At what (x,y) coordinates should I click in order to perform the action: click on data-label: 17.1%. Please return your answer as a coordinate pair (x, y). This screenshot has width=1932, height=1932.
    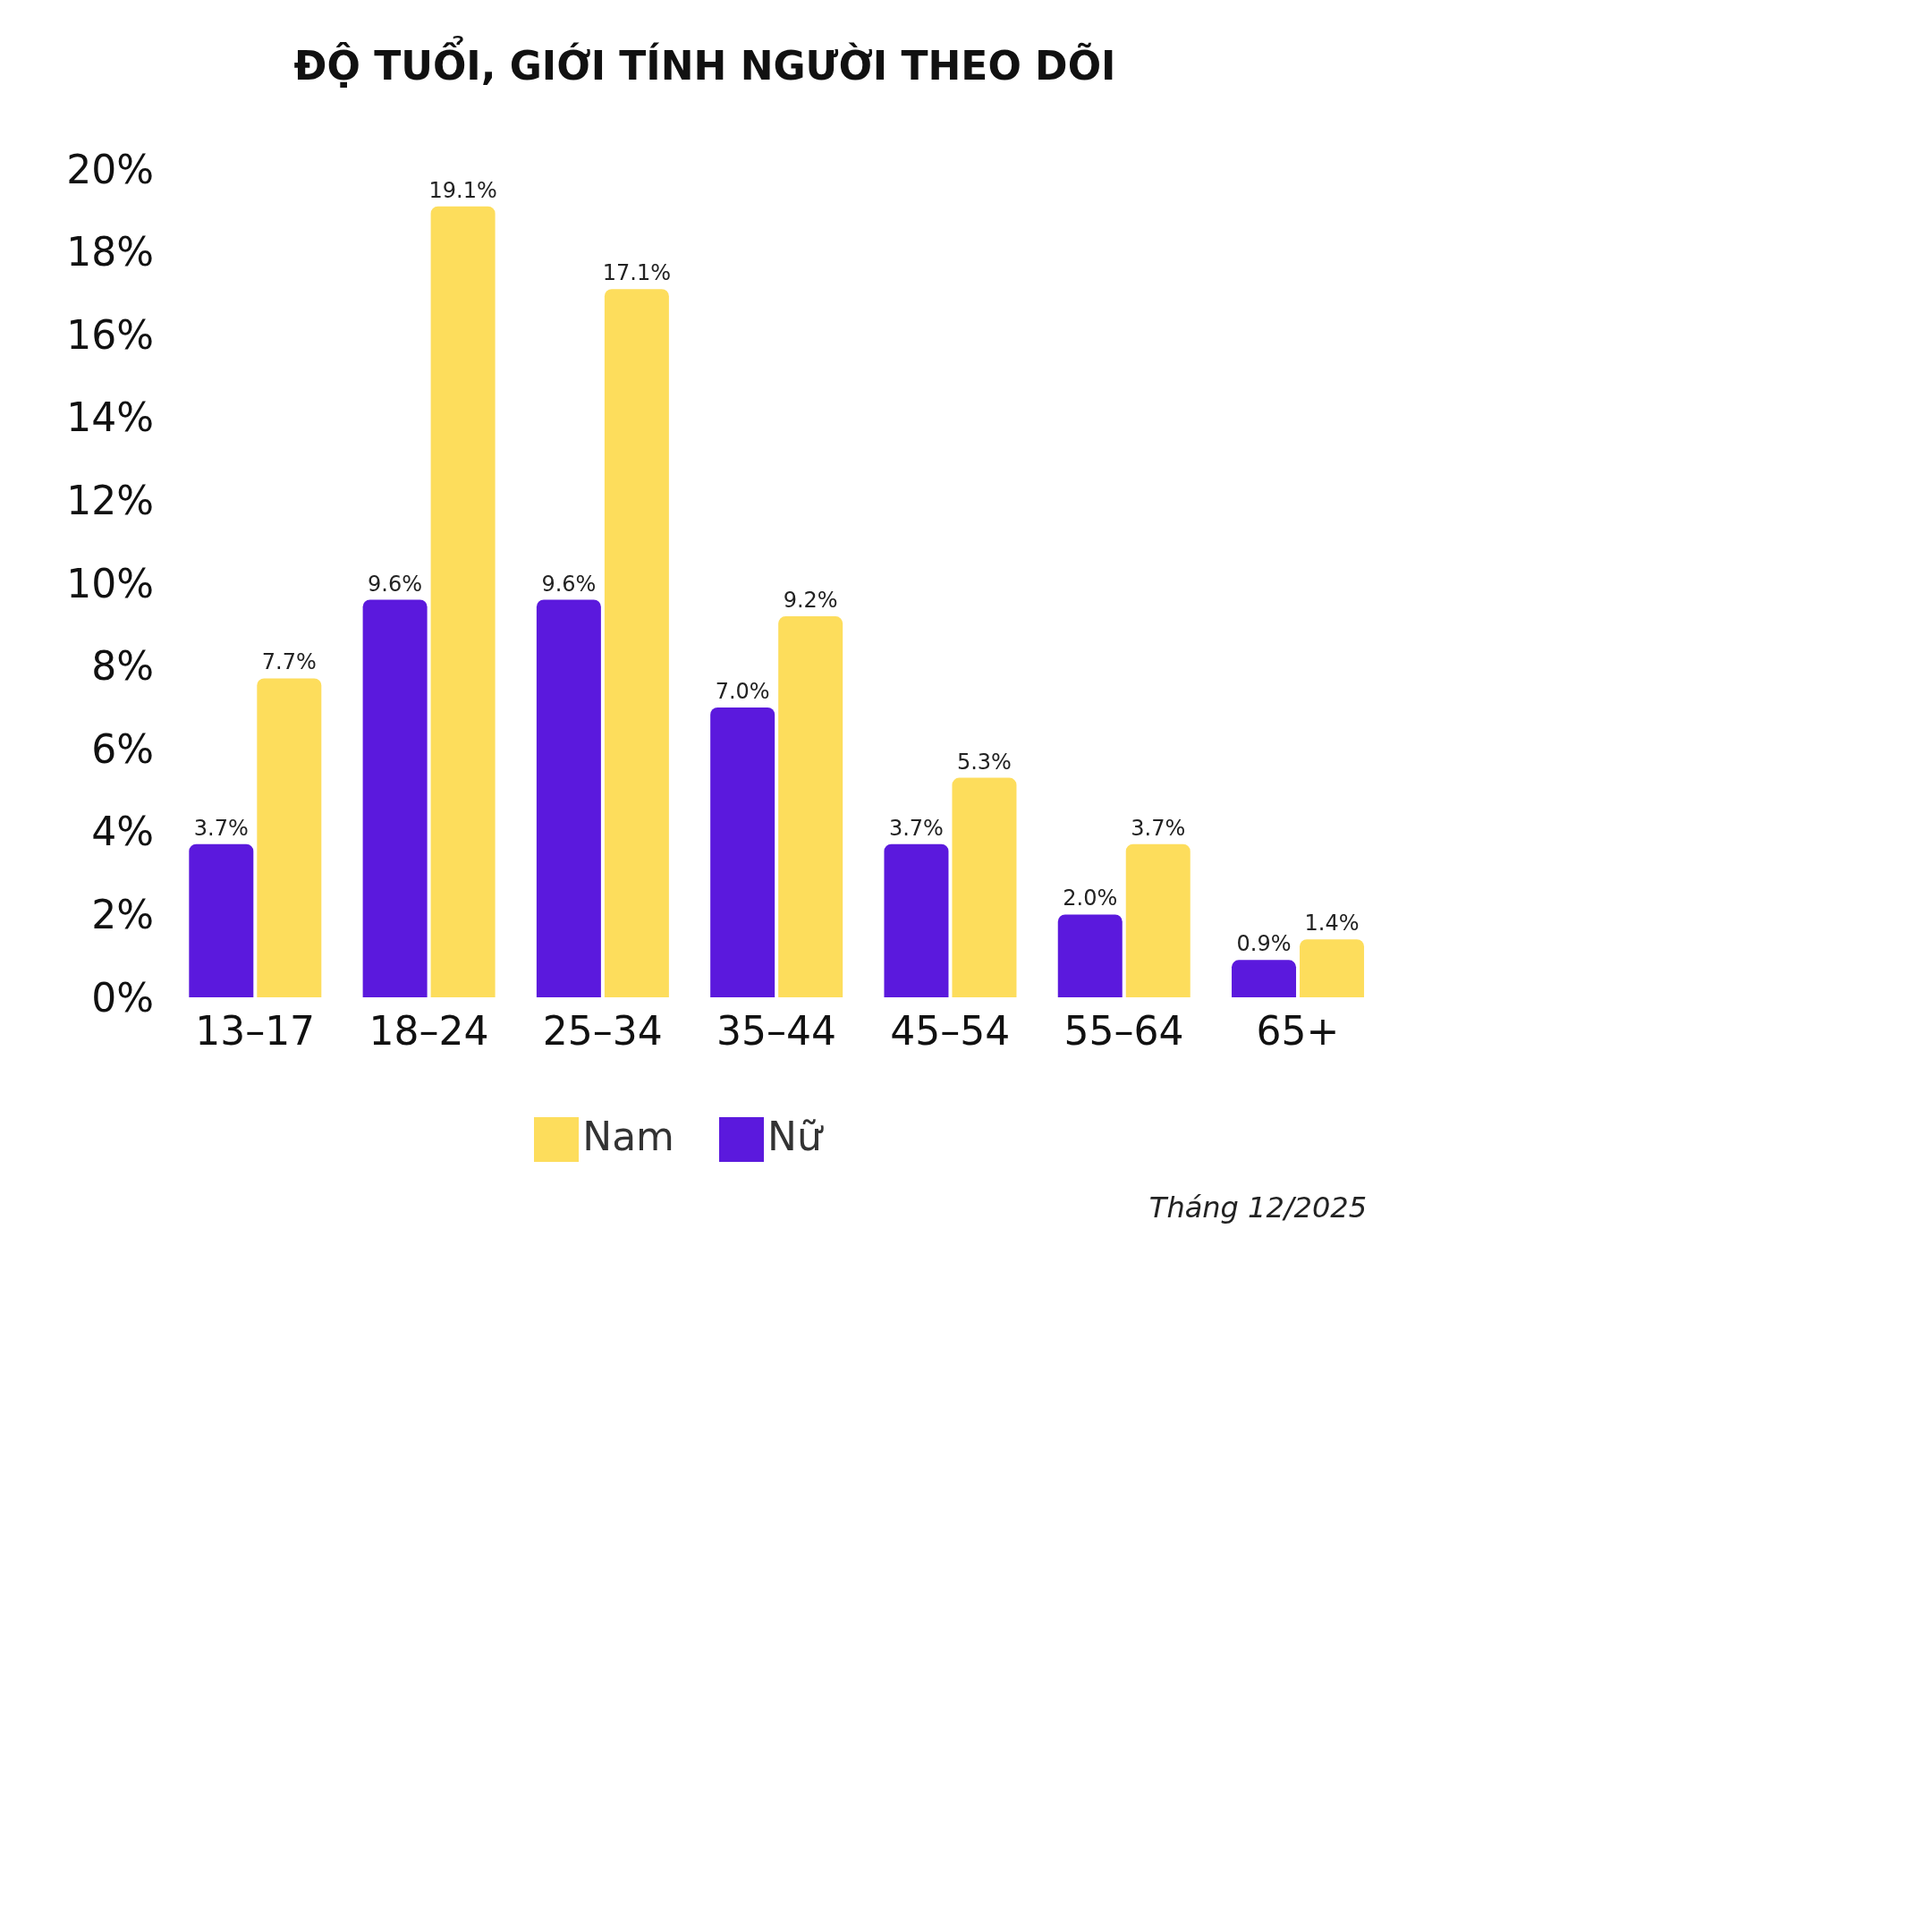
    Looking at the image, I should click on (637, 273).